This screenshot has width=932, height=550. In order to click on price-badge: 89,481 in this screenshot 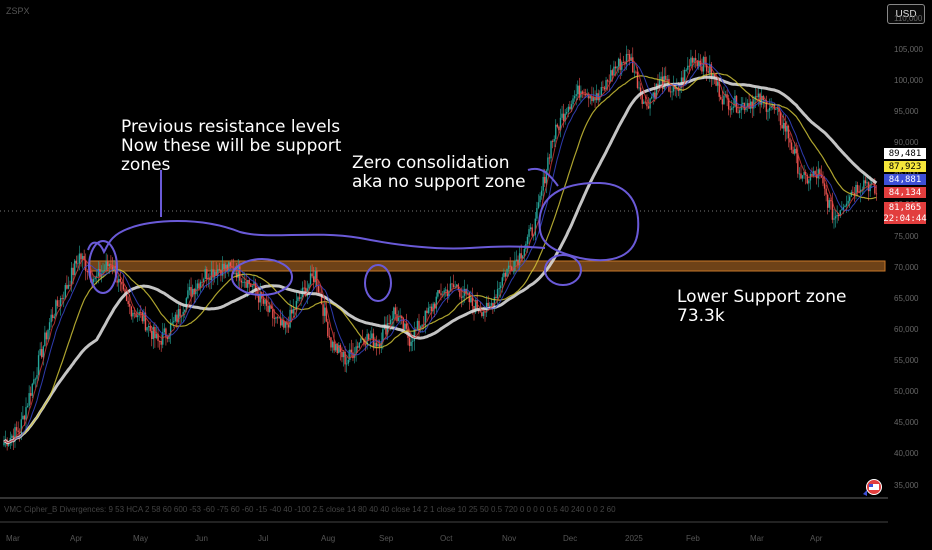, I will do `click(905, 153)`.